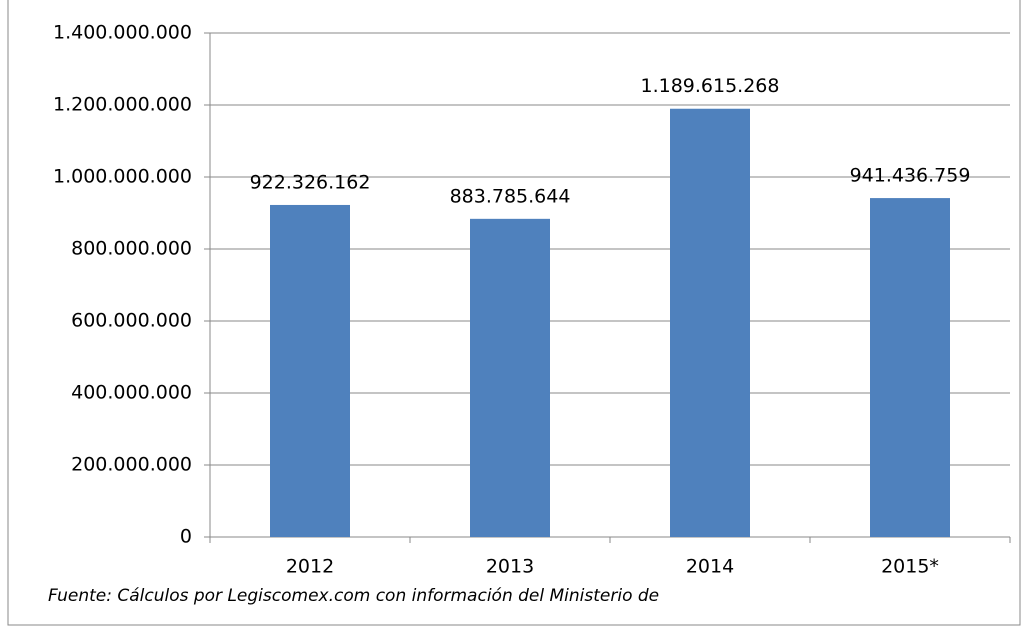 This screenshot has width=1029, height=631. Describe the element at coordinates (910, 567) in the screenshot. I see `x-tick-label: 2015*` at that location.